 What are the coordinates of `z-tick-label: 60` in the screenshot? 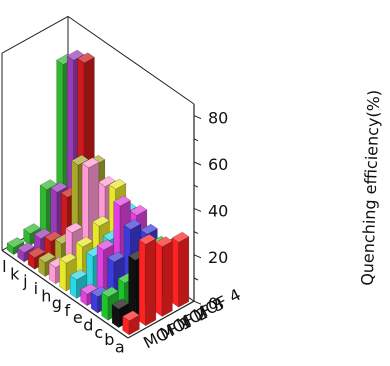 It's located at (218, 164).